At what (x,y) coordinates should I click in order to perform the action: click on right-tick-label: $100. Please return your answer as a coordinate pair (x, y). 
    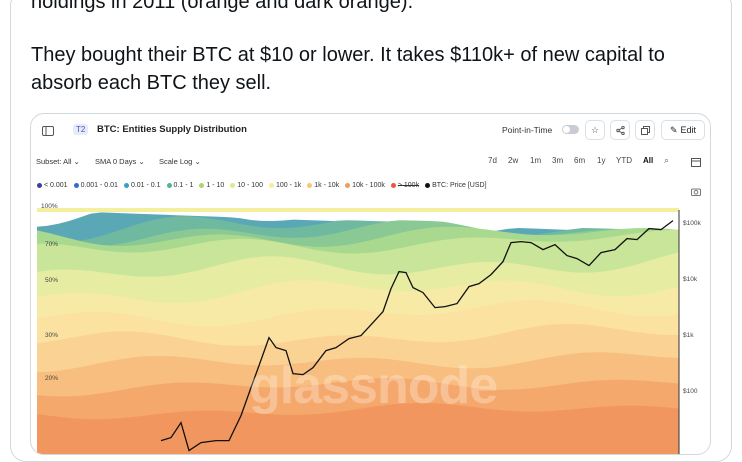
    Looking at the image, I should click on (690, 391).